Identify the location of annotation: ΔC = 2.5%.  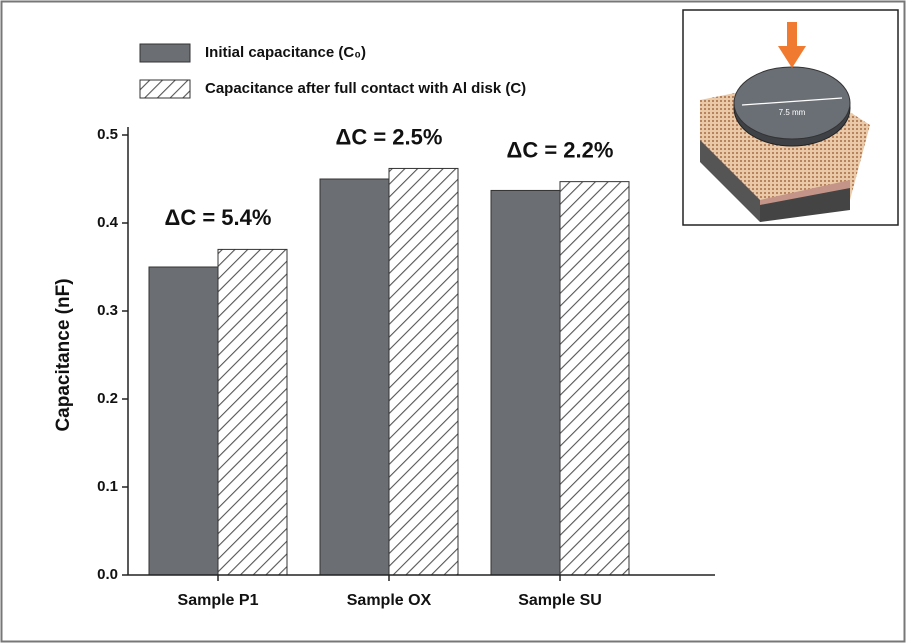
(389, 136).